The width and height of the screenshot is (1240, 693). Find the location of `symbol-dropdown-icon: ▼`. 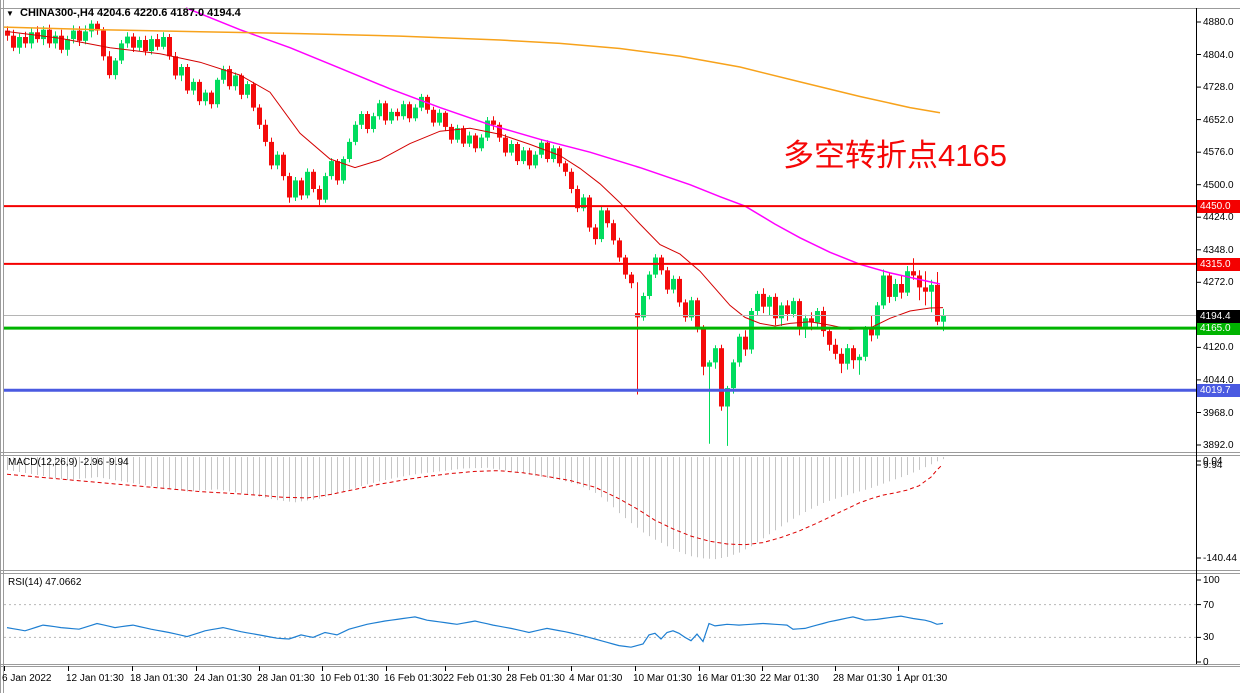

symbol-dropdown-icon: ▼ is located at coordinates (10, 13).